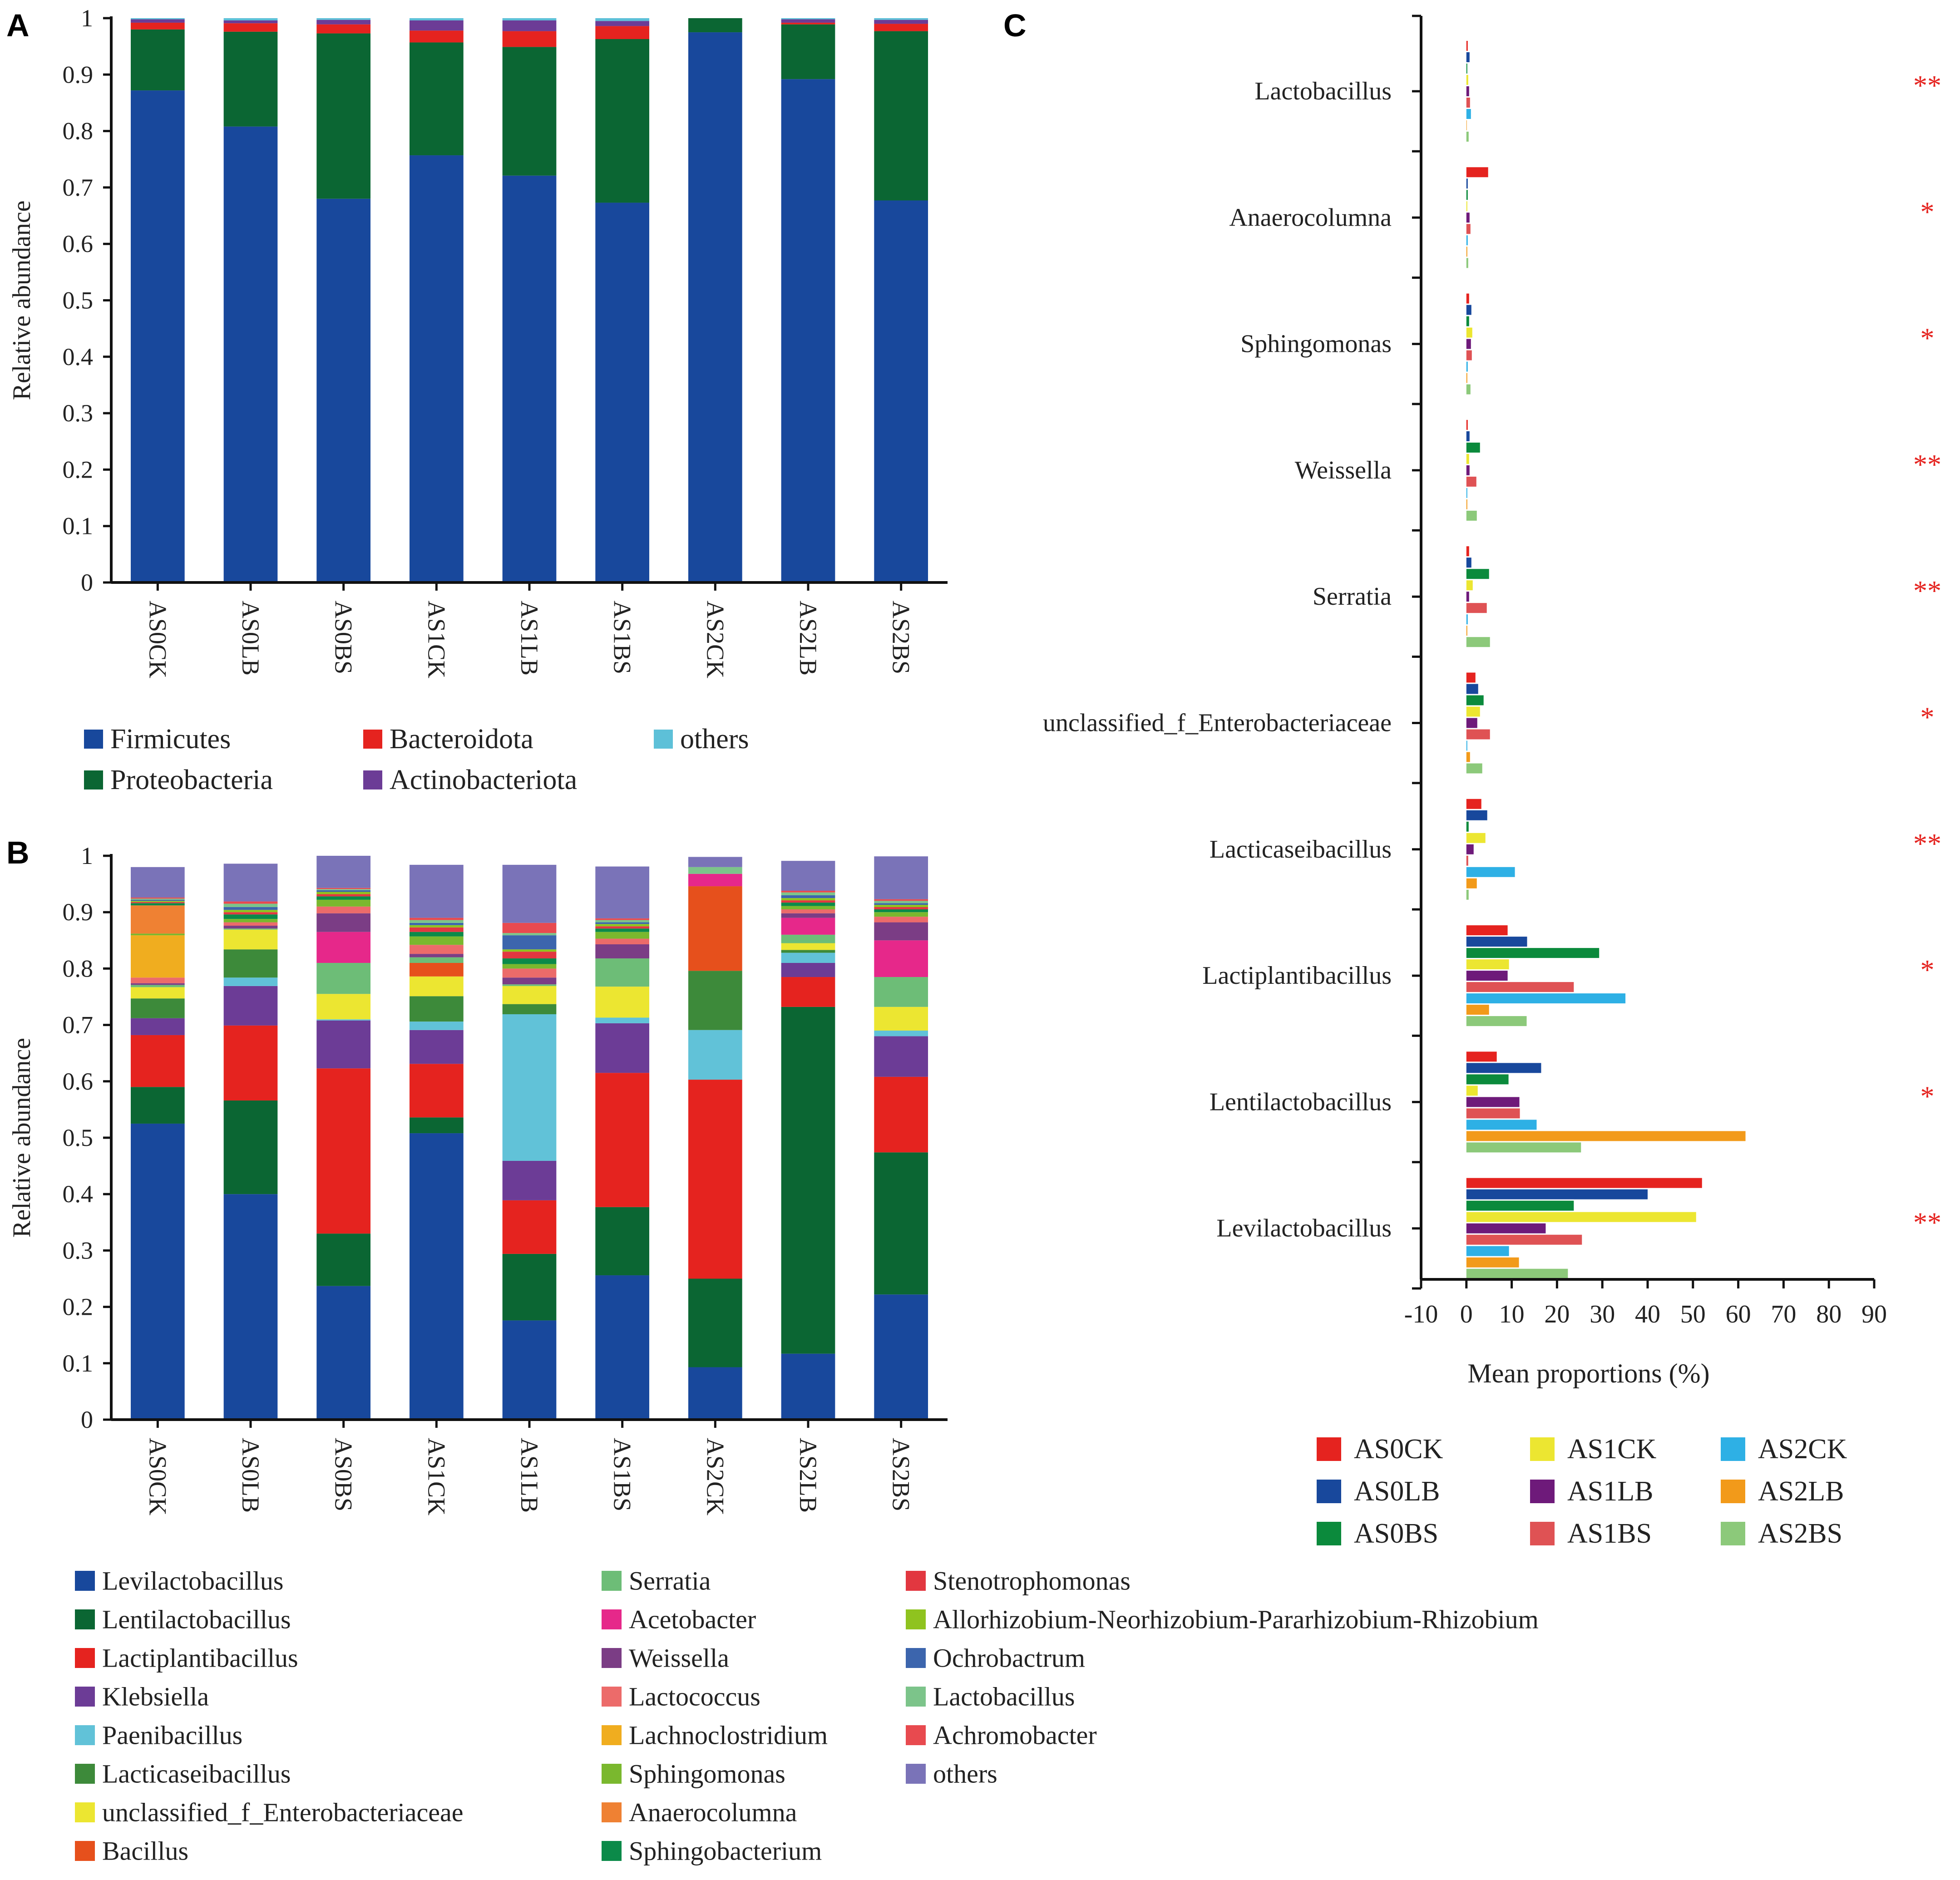  Describe the element at coordinates (529, 1370) in the screenshot. I see `bar-as1lb-levilactobacillus` at that location.